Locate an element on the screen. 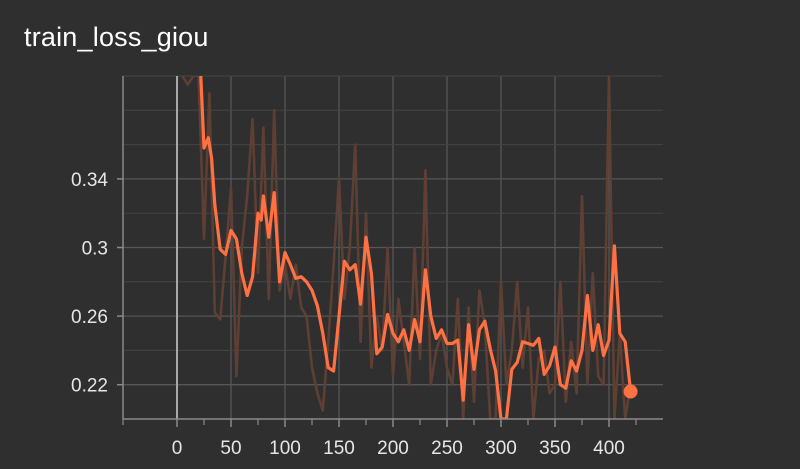 Image resolution: width=800 pixels, height=469 pixels. chart-title: train_loss_giou is located at coordinates (116, 37).